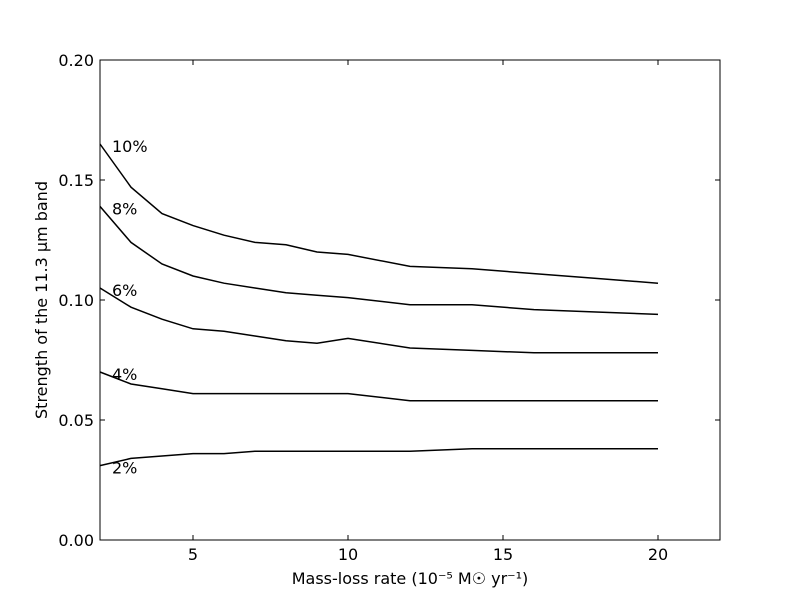 This screenshot has height=600, width=800. I want to click on x-tick-label: 10, so click(348, 554).